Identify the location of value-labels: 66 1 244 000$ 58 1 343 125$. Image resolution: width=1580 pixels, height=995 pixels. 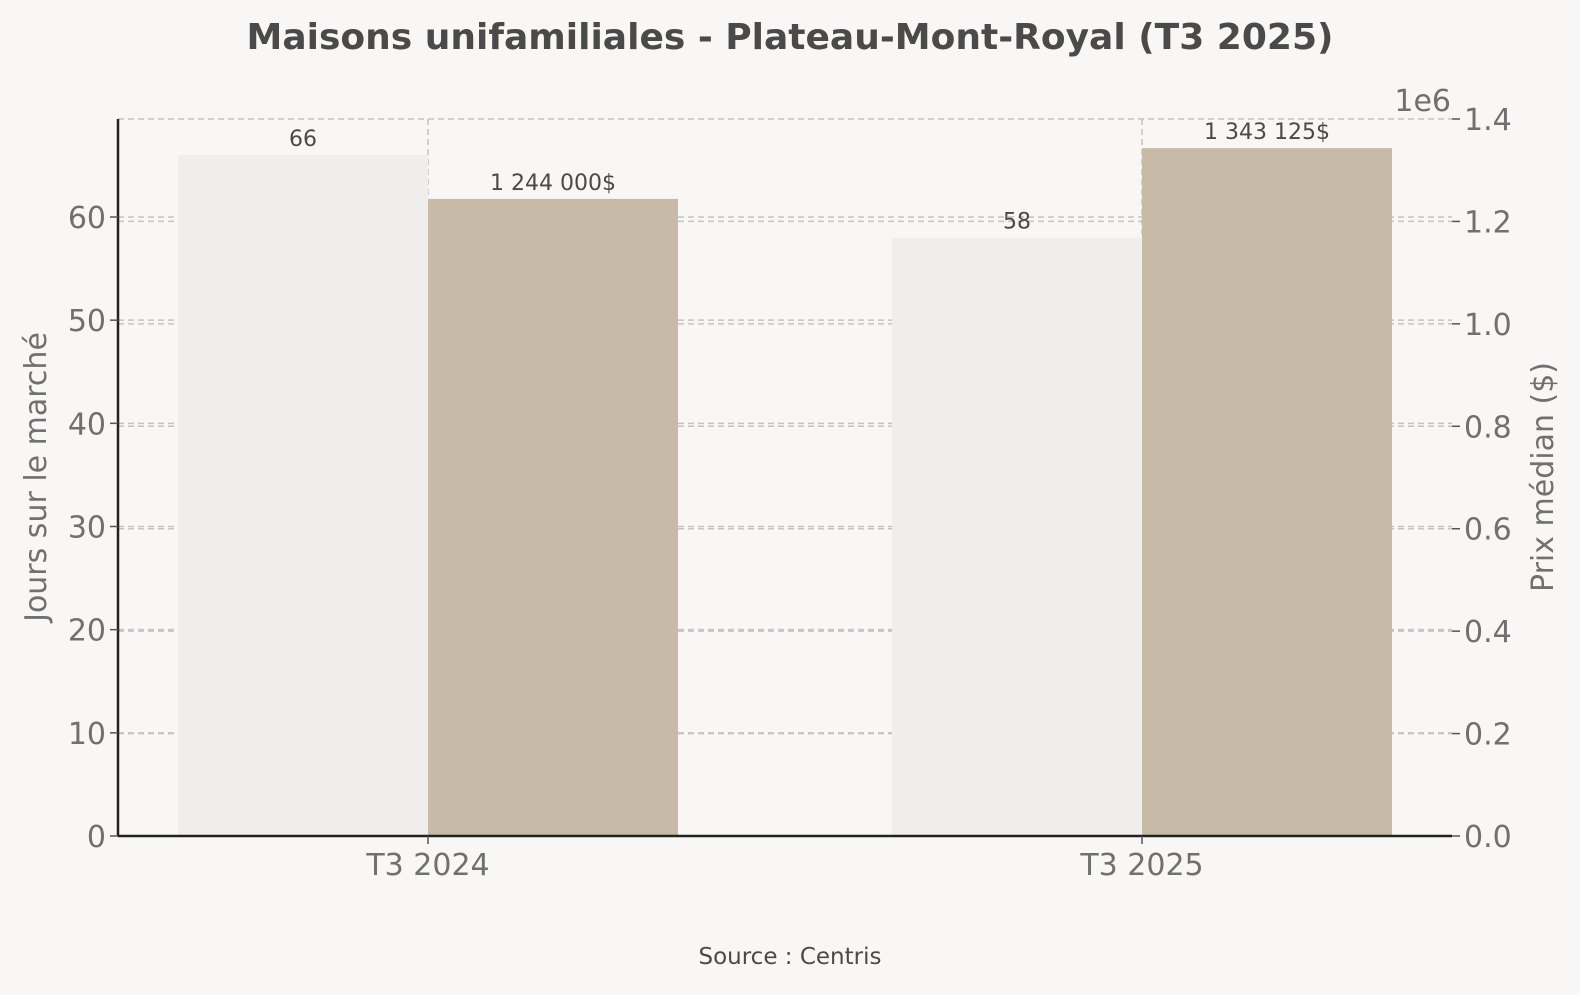
(809, 177).